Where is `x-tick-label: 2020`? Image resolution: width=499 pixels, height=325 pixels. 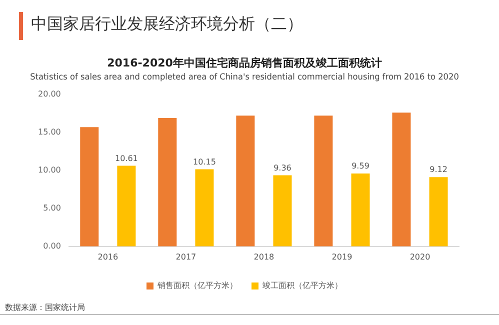 x-tick-label: 2020 is located at coordinates (420, 257).